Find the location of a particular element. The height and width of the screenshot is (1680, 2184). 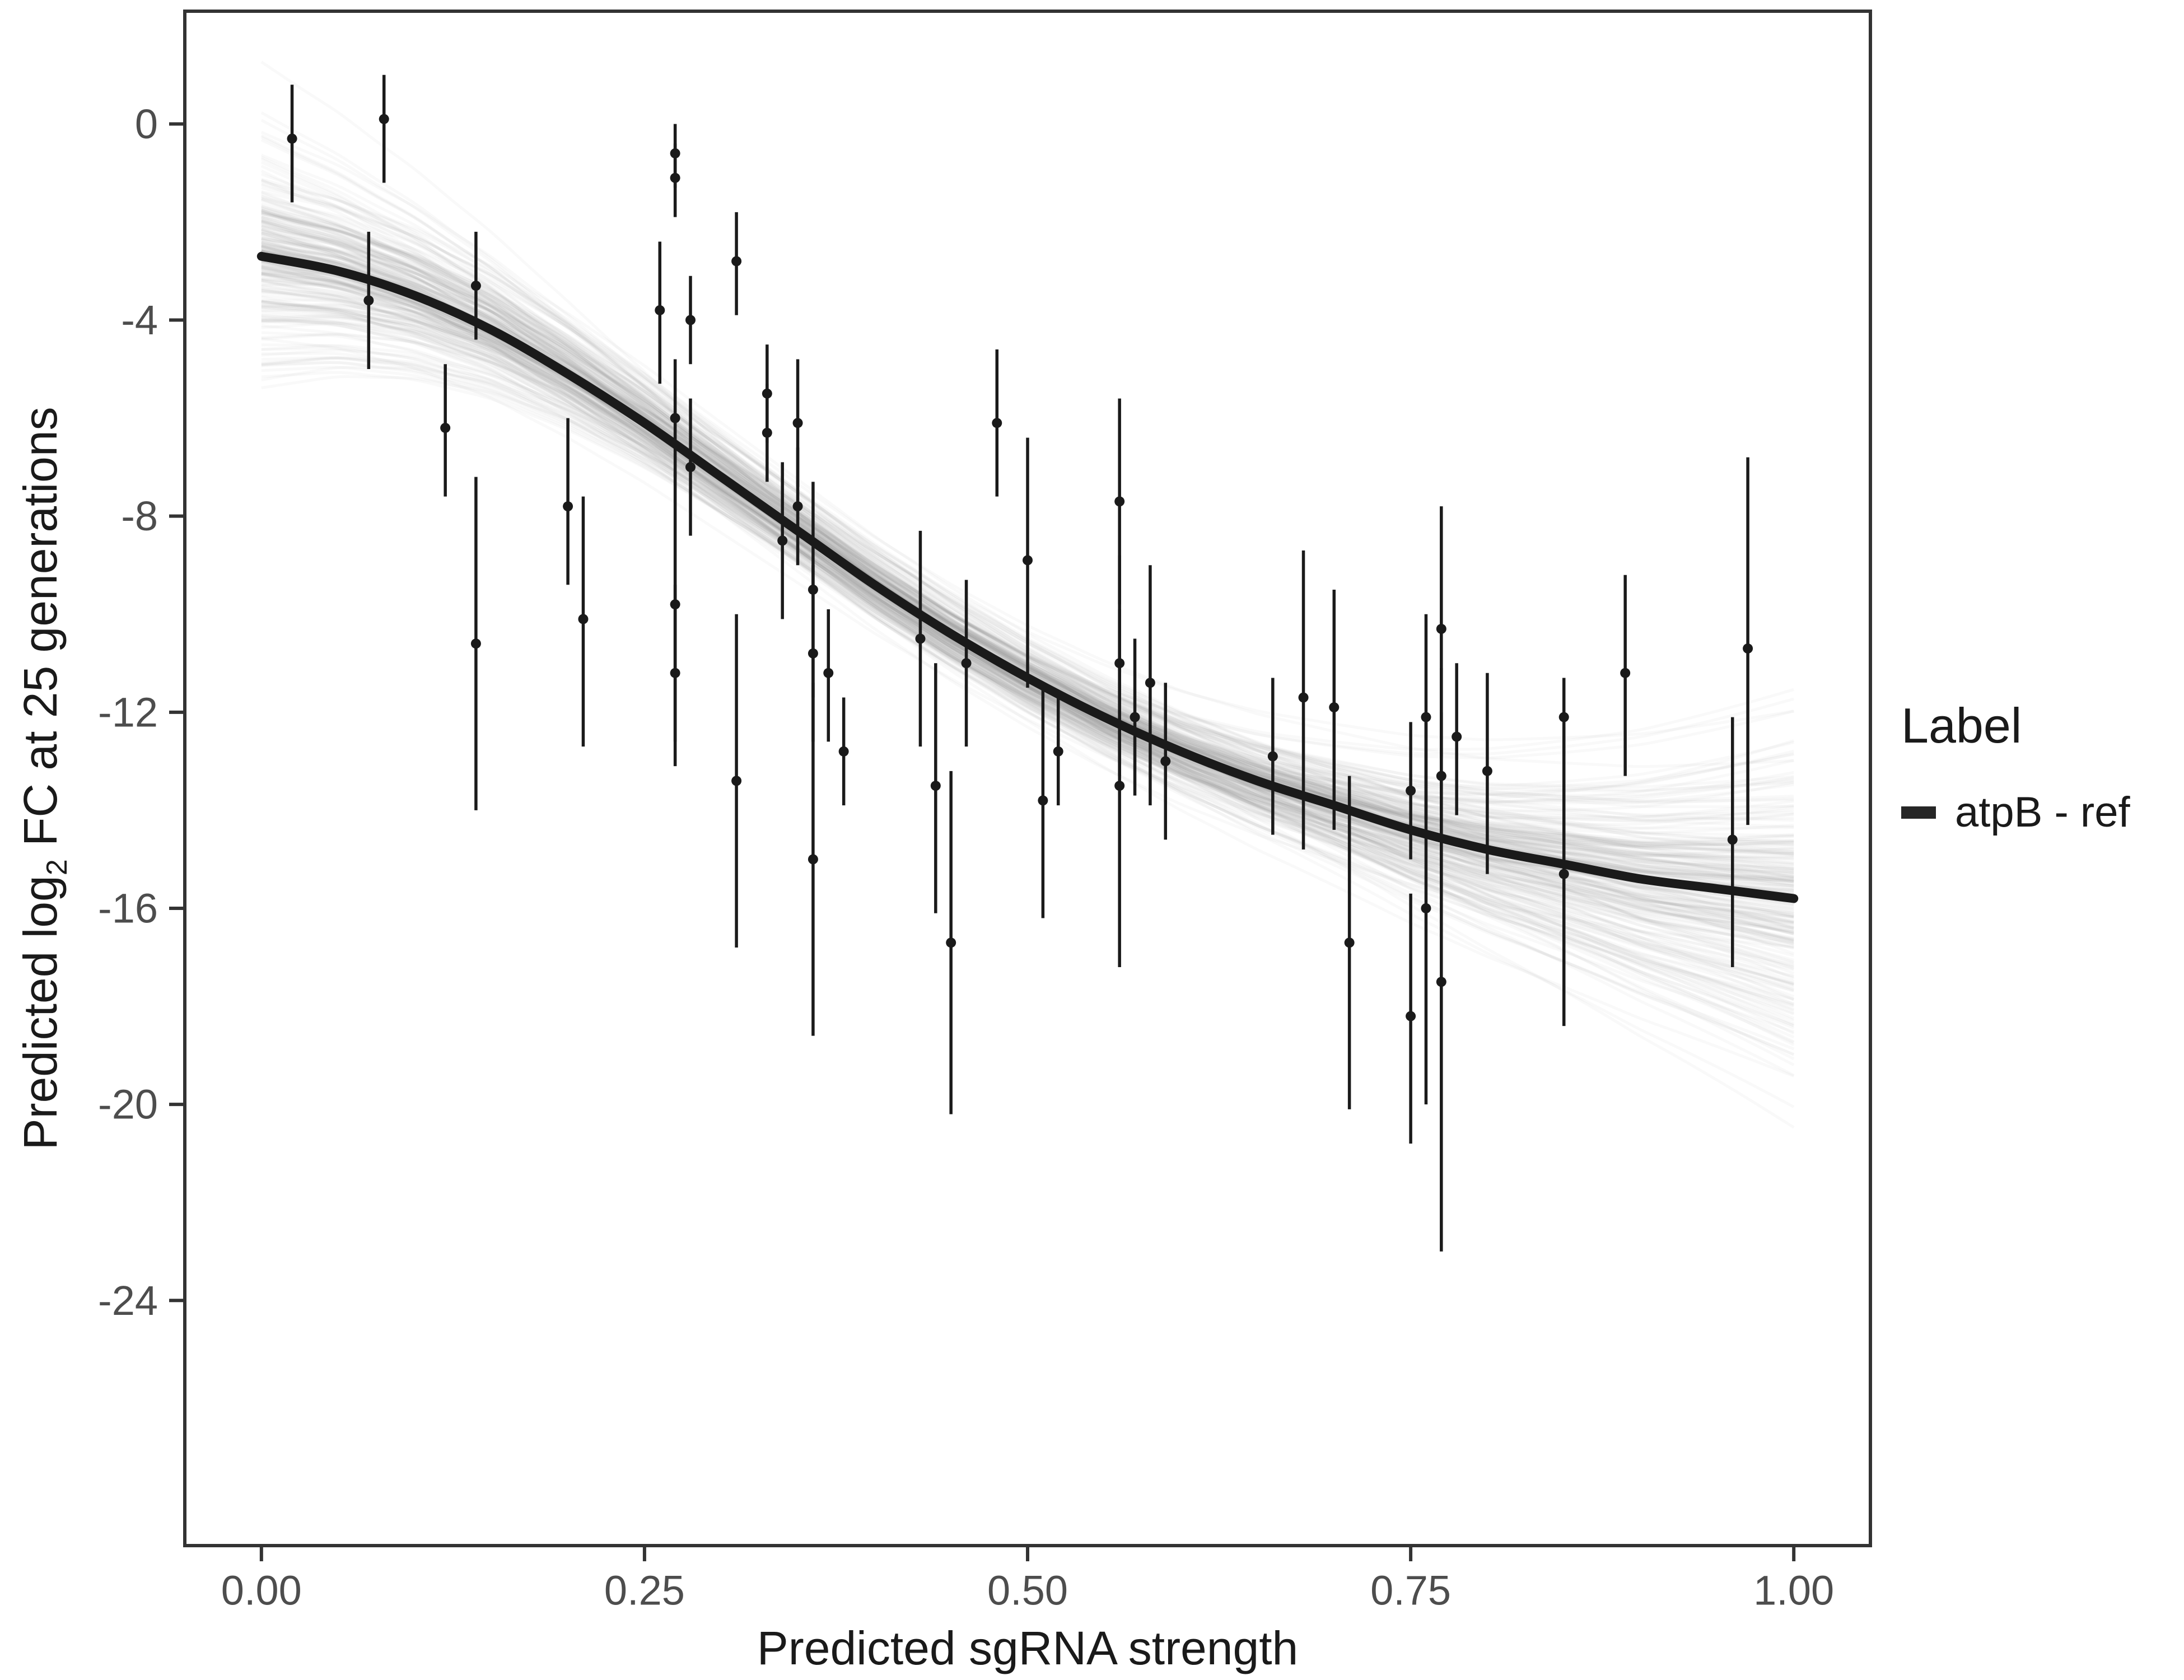

y-tick-label: -20 is located at coordinates (128, 1105).